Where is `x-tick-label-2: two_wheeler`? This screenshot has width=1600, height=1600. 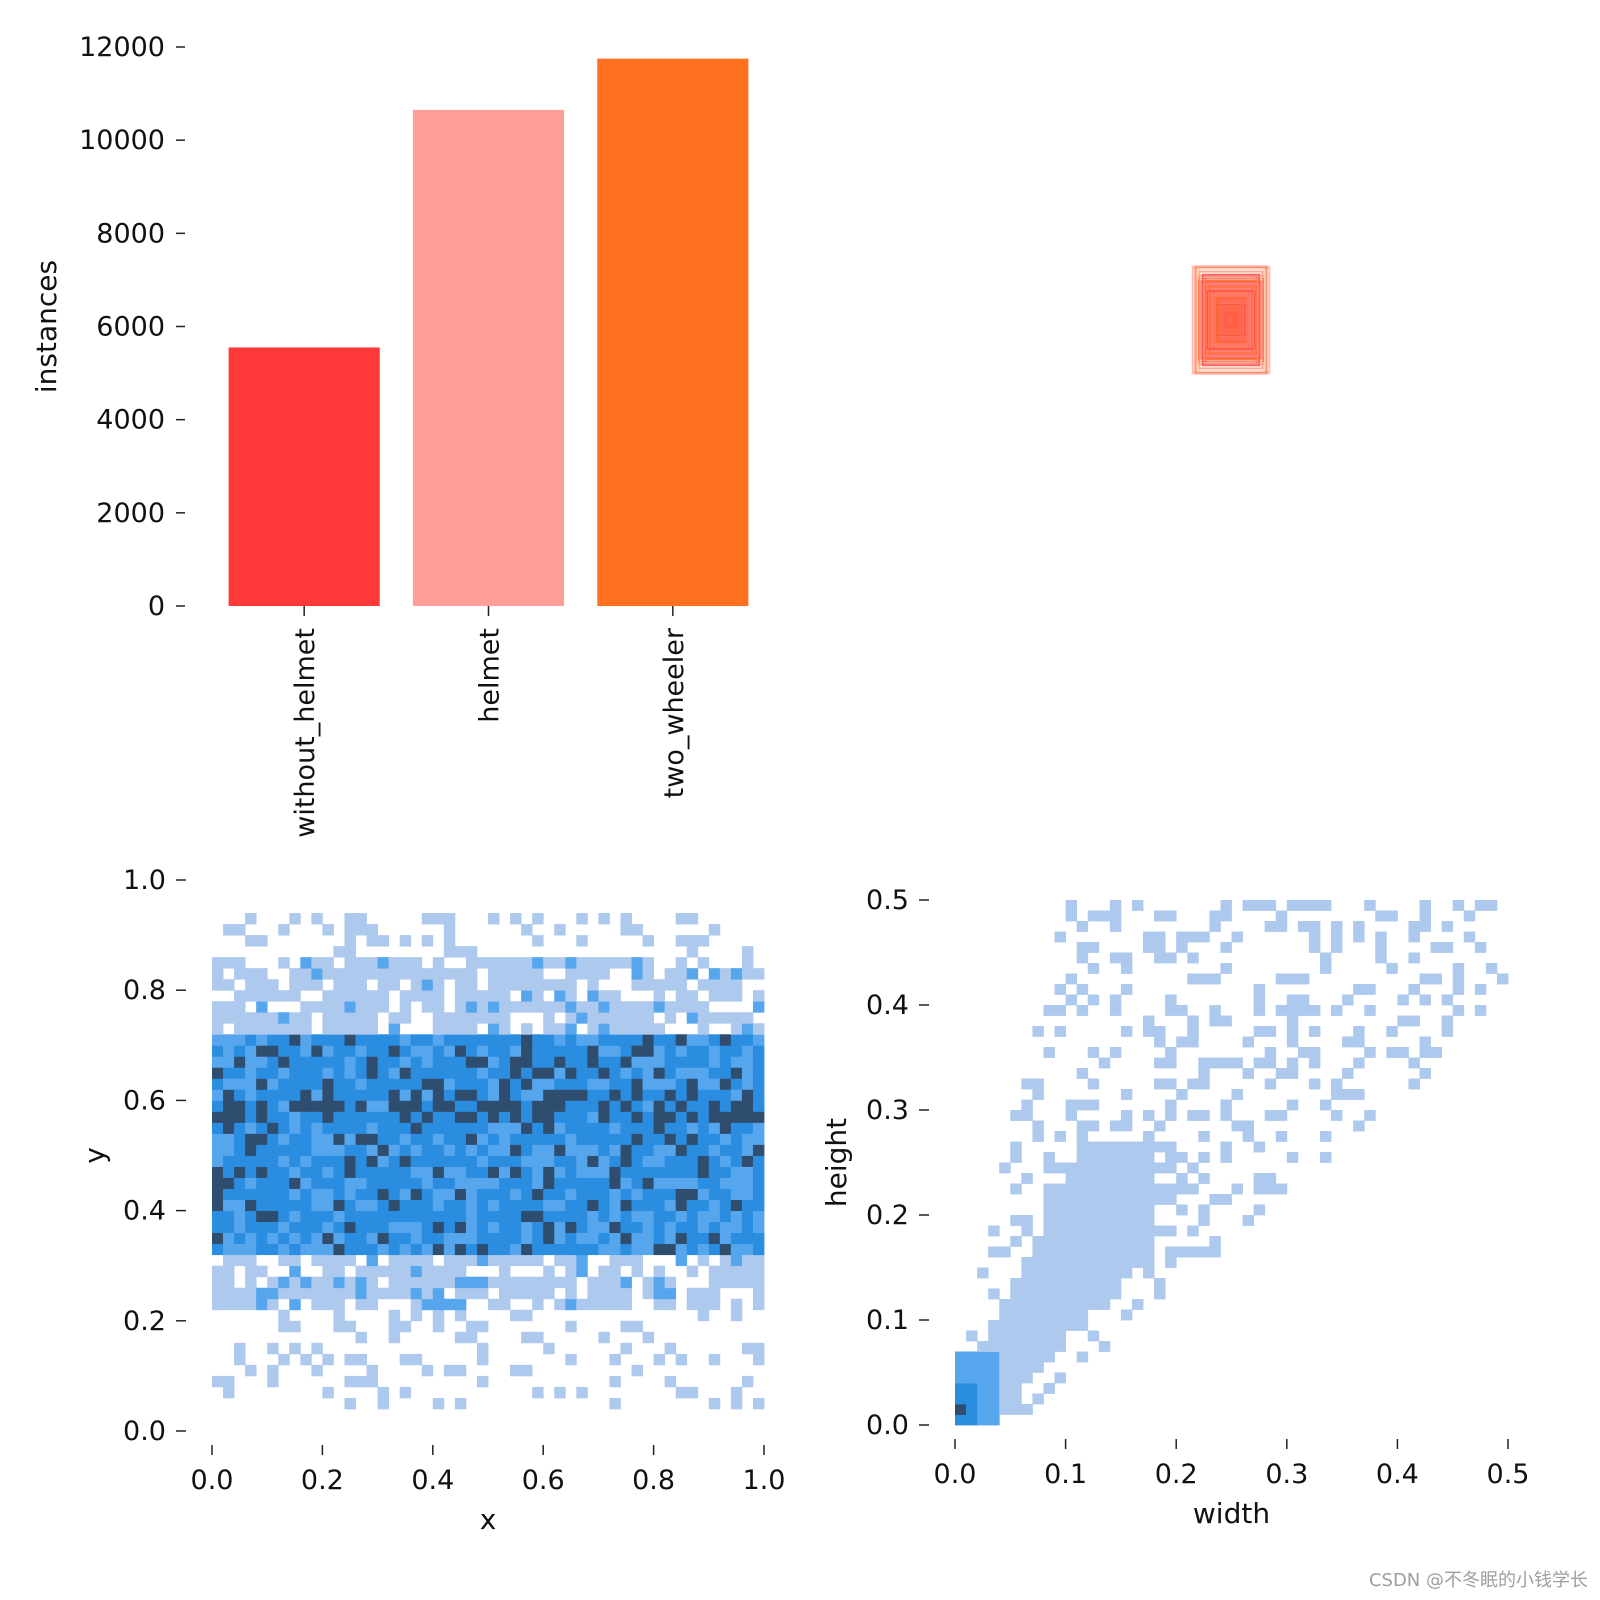
x-tick-label-2: two_wheeler is located at coordinates (674, 712).